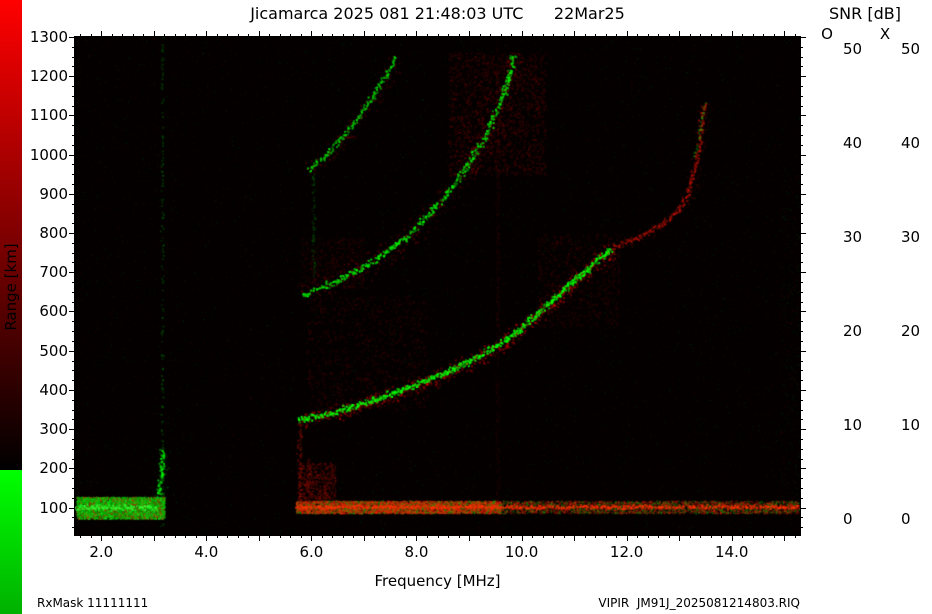 Image resolution: width=932 pixels, height=614 pixels. Describe the element at coordinates (311, 552) in the screenshot. I see `x-tick-label: 6.0` at that location.